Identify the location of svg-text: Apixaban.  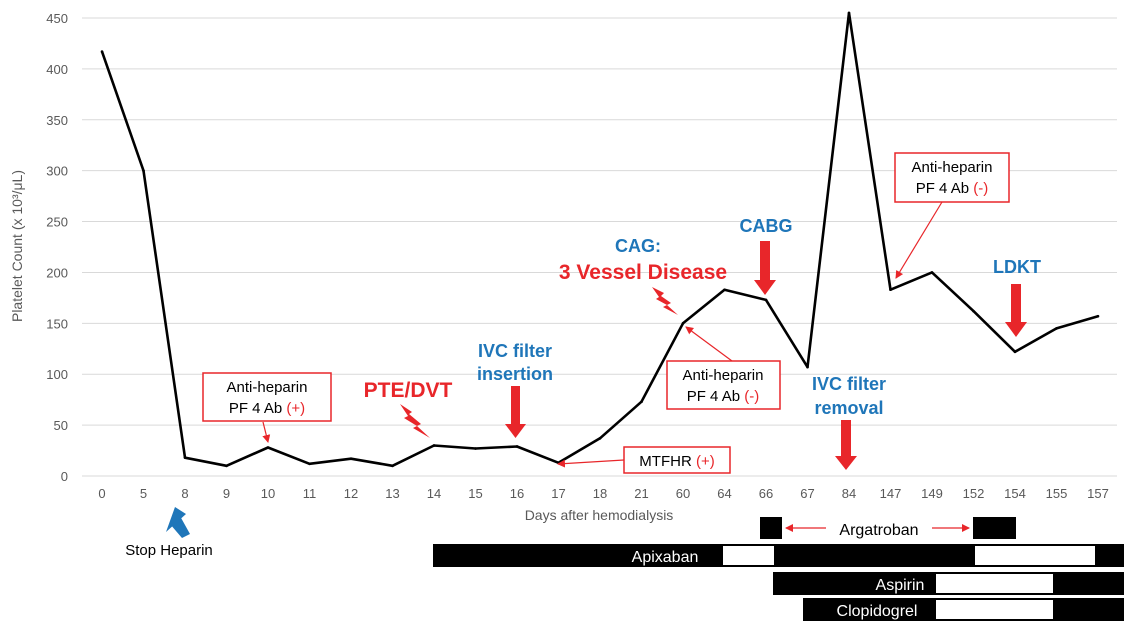
(665, 557).